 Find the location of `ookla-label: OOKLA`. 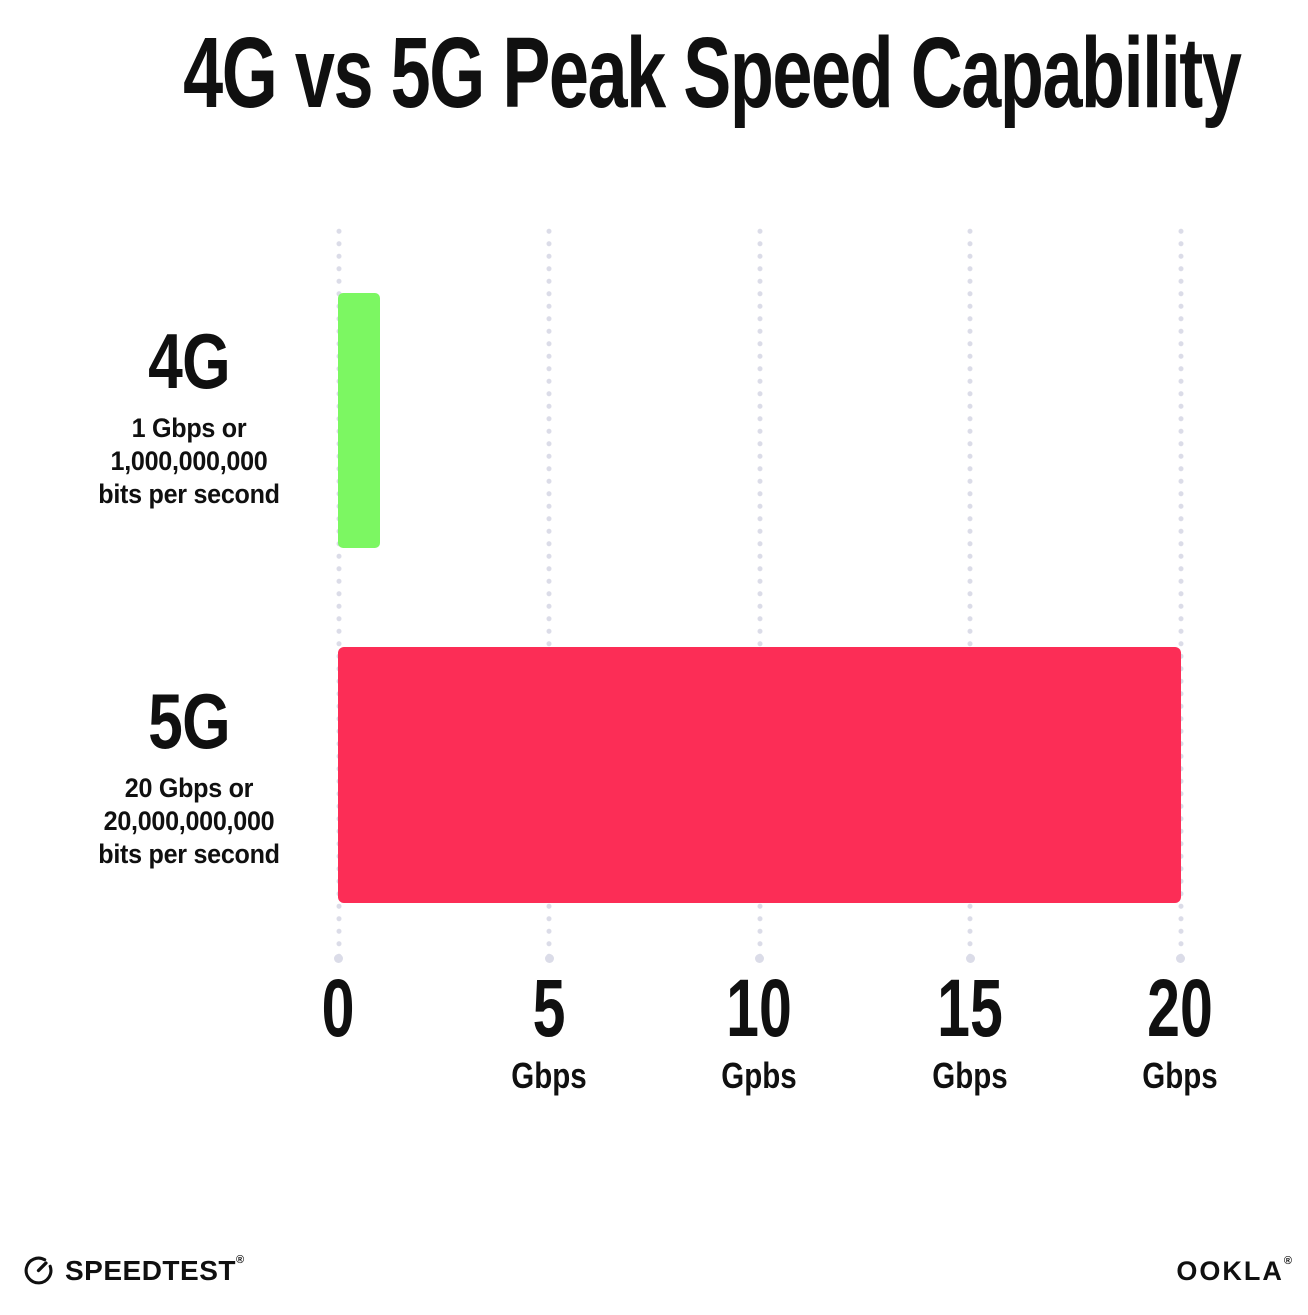

ookla-label: OOKLA is located at coordinates (1230, 1271).